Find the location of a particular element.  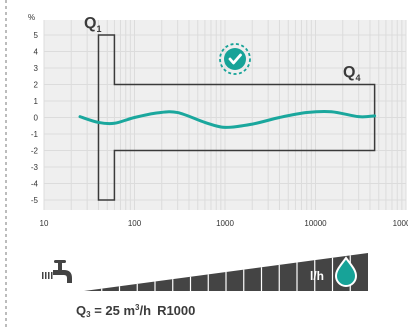

q3-value: = 25 m is located at coordinates (115, 310).